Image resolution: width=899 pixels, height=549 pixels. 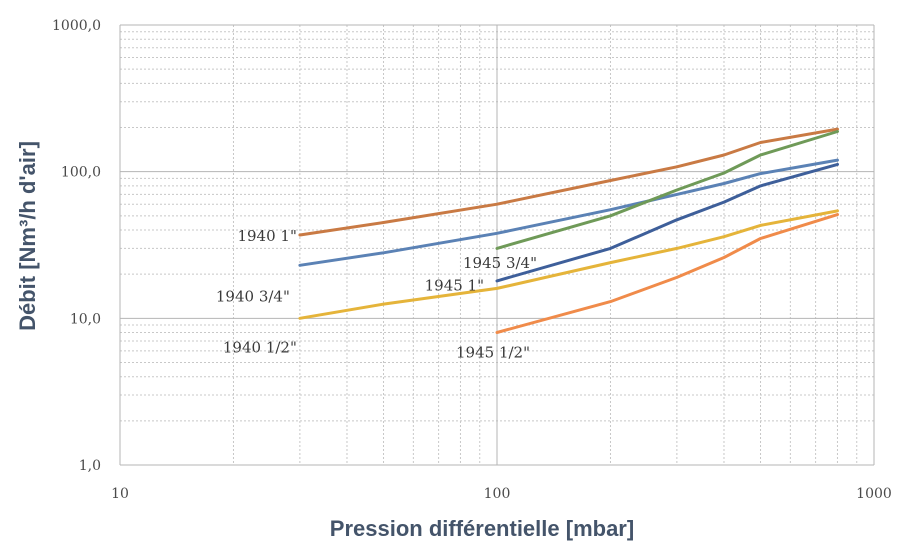 What do you see at coordinates (253, 296) in the screenshot?
I see `series-label: 1940 3/4"` at bounding box center [253, 296].